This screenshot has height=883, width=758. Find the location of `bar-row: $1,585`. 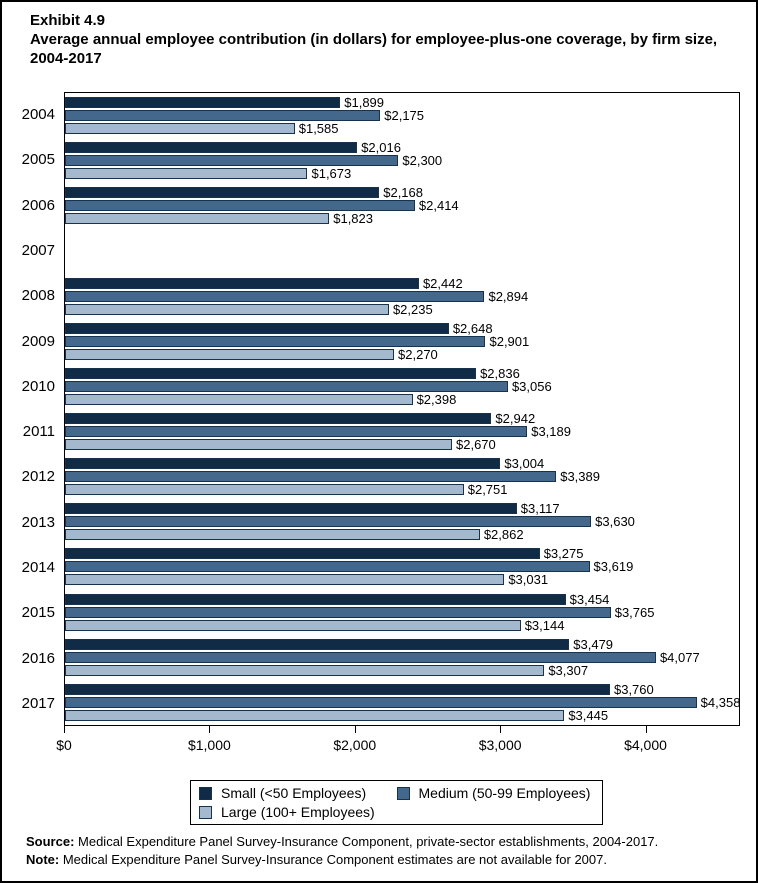

bar-row: $1,585 is located at coordinates (402, 129).